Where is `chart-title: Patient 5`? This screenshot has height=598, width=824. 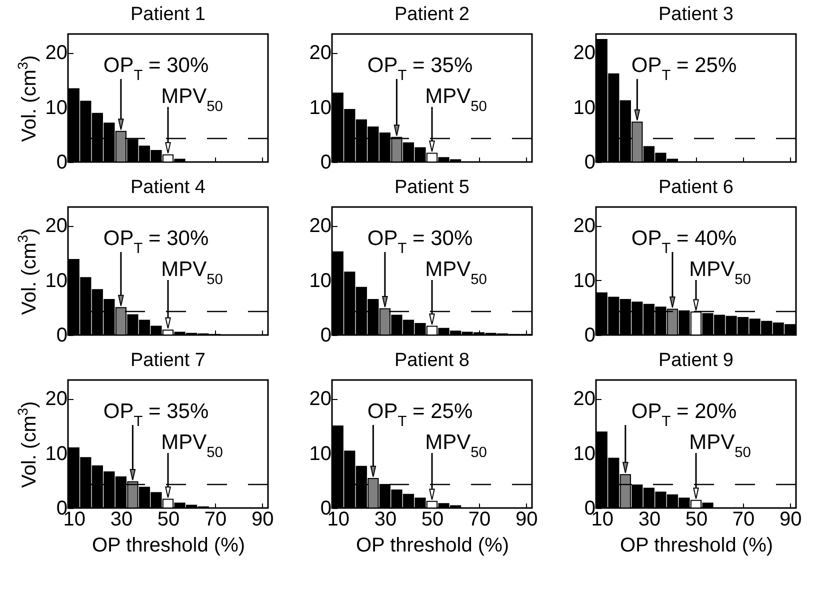 chart-title: Patient 5 is located at coordinates (432, 187).